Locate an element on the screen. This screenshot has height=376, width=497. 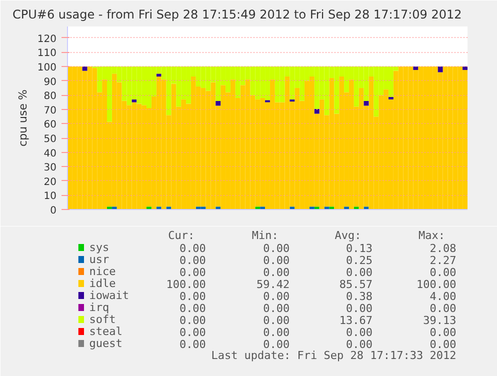
text: 4.00 is located at coordinates (443, 296).